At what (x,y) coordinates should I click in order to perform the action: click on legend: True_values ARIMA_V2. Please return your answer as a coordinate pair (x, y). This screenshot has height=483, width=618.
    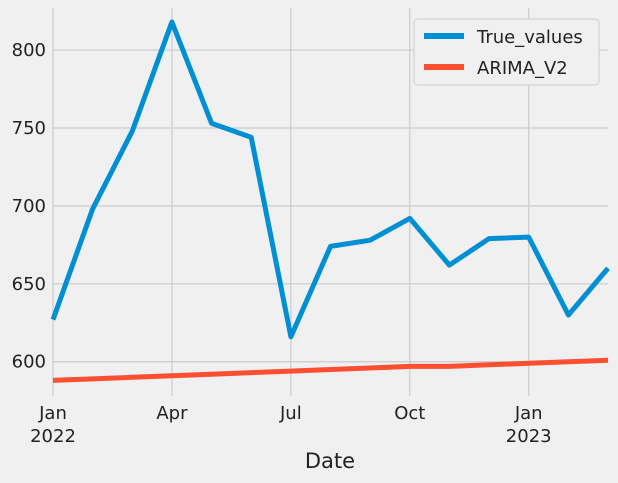
    Looking at the image, I should click on (506, 52).